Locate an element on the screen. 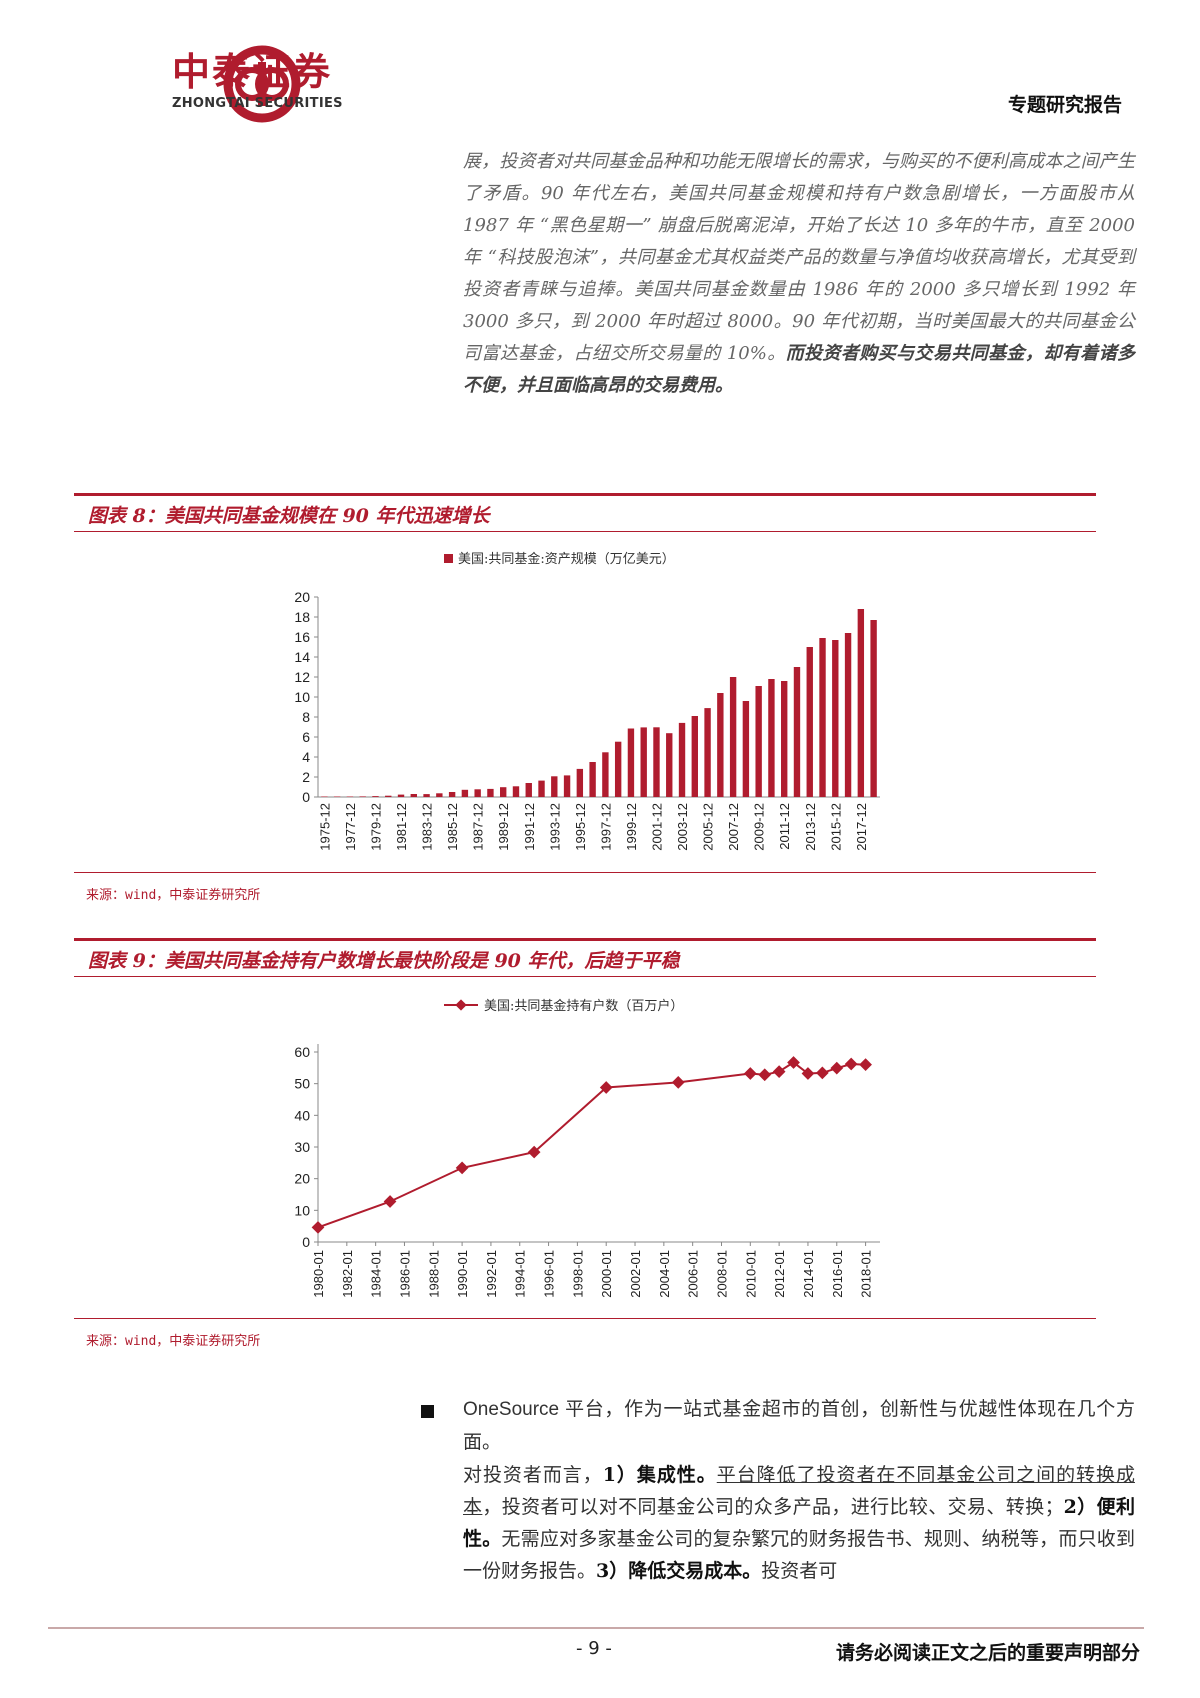 This screenshot has width=1200, height=1698. figure8-y-tick-label: 0 is located at coordinates (306, 797).